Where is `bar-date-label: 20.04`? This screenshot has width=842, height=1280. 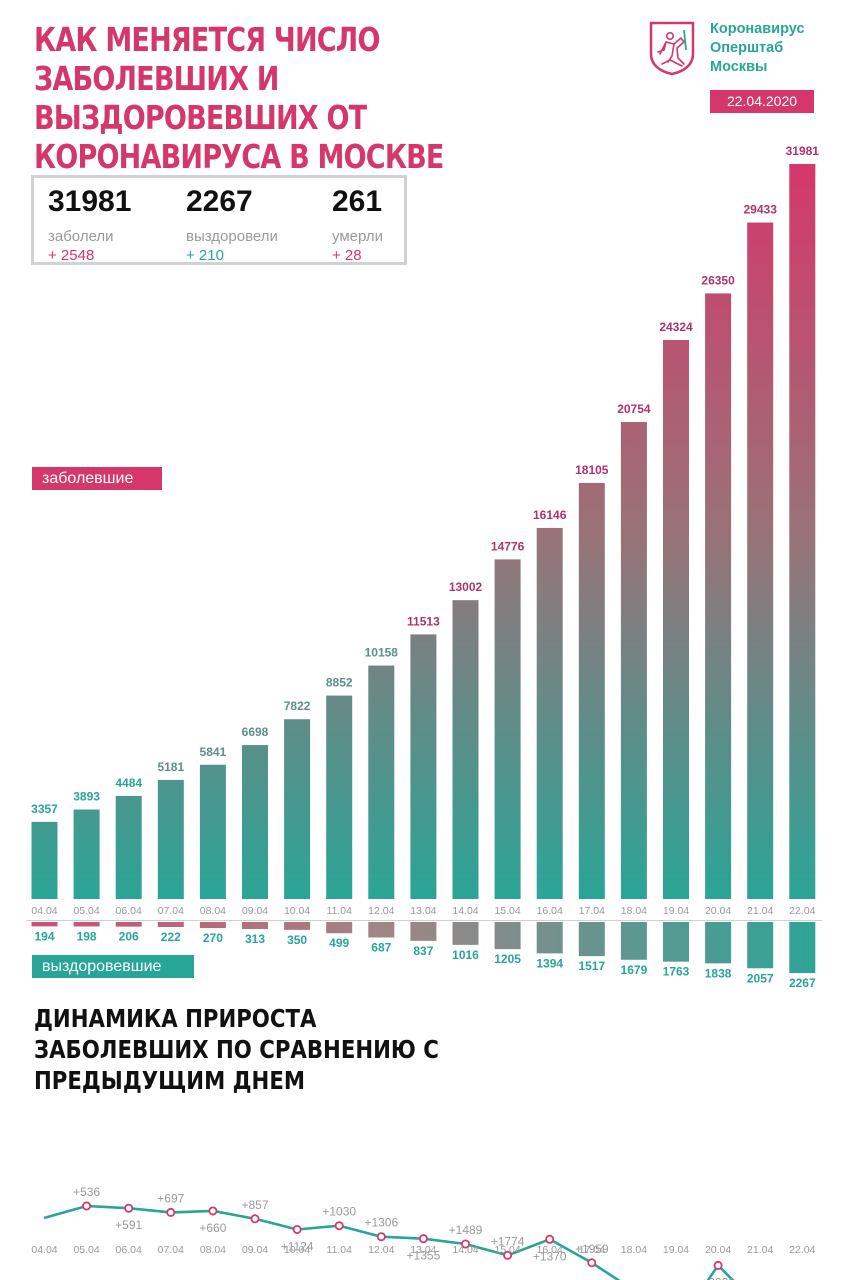
bar-date-label: 20.04 is located at coordinates (718, 911).